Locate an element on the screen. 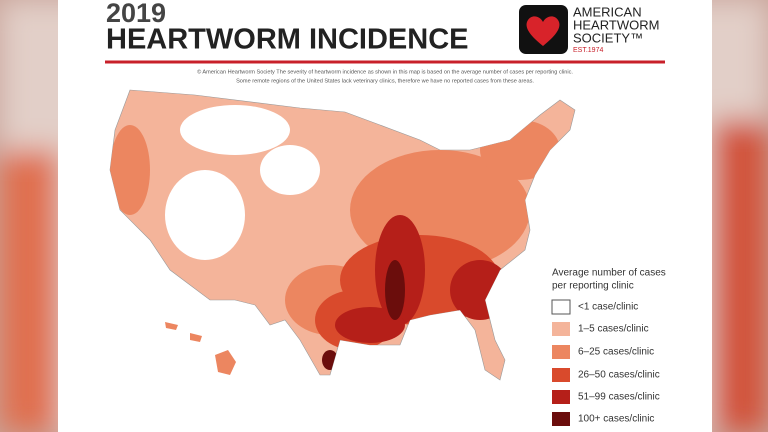  legend-label: 1–5 cases/clinic is located at coordinates (613, 329).